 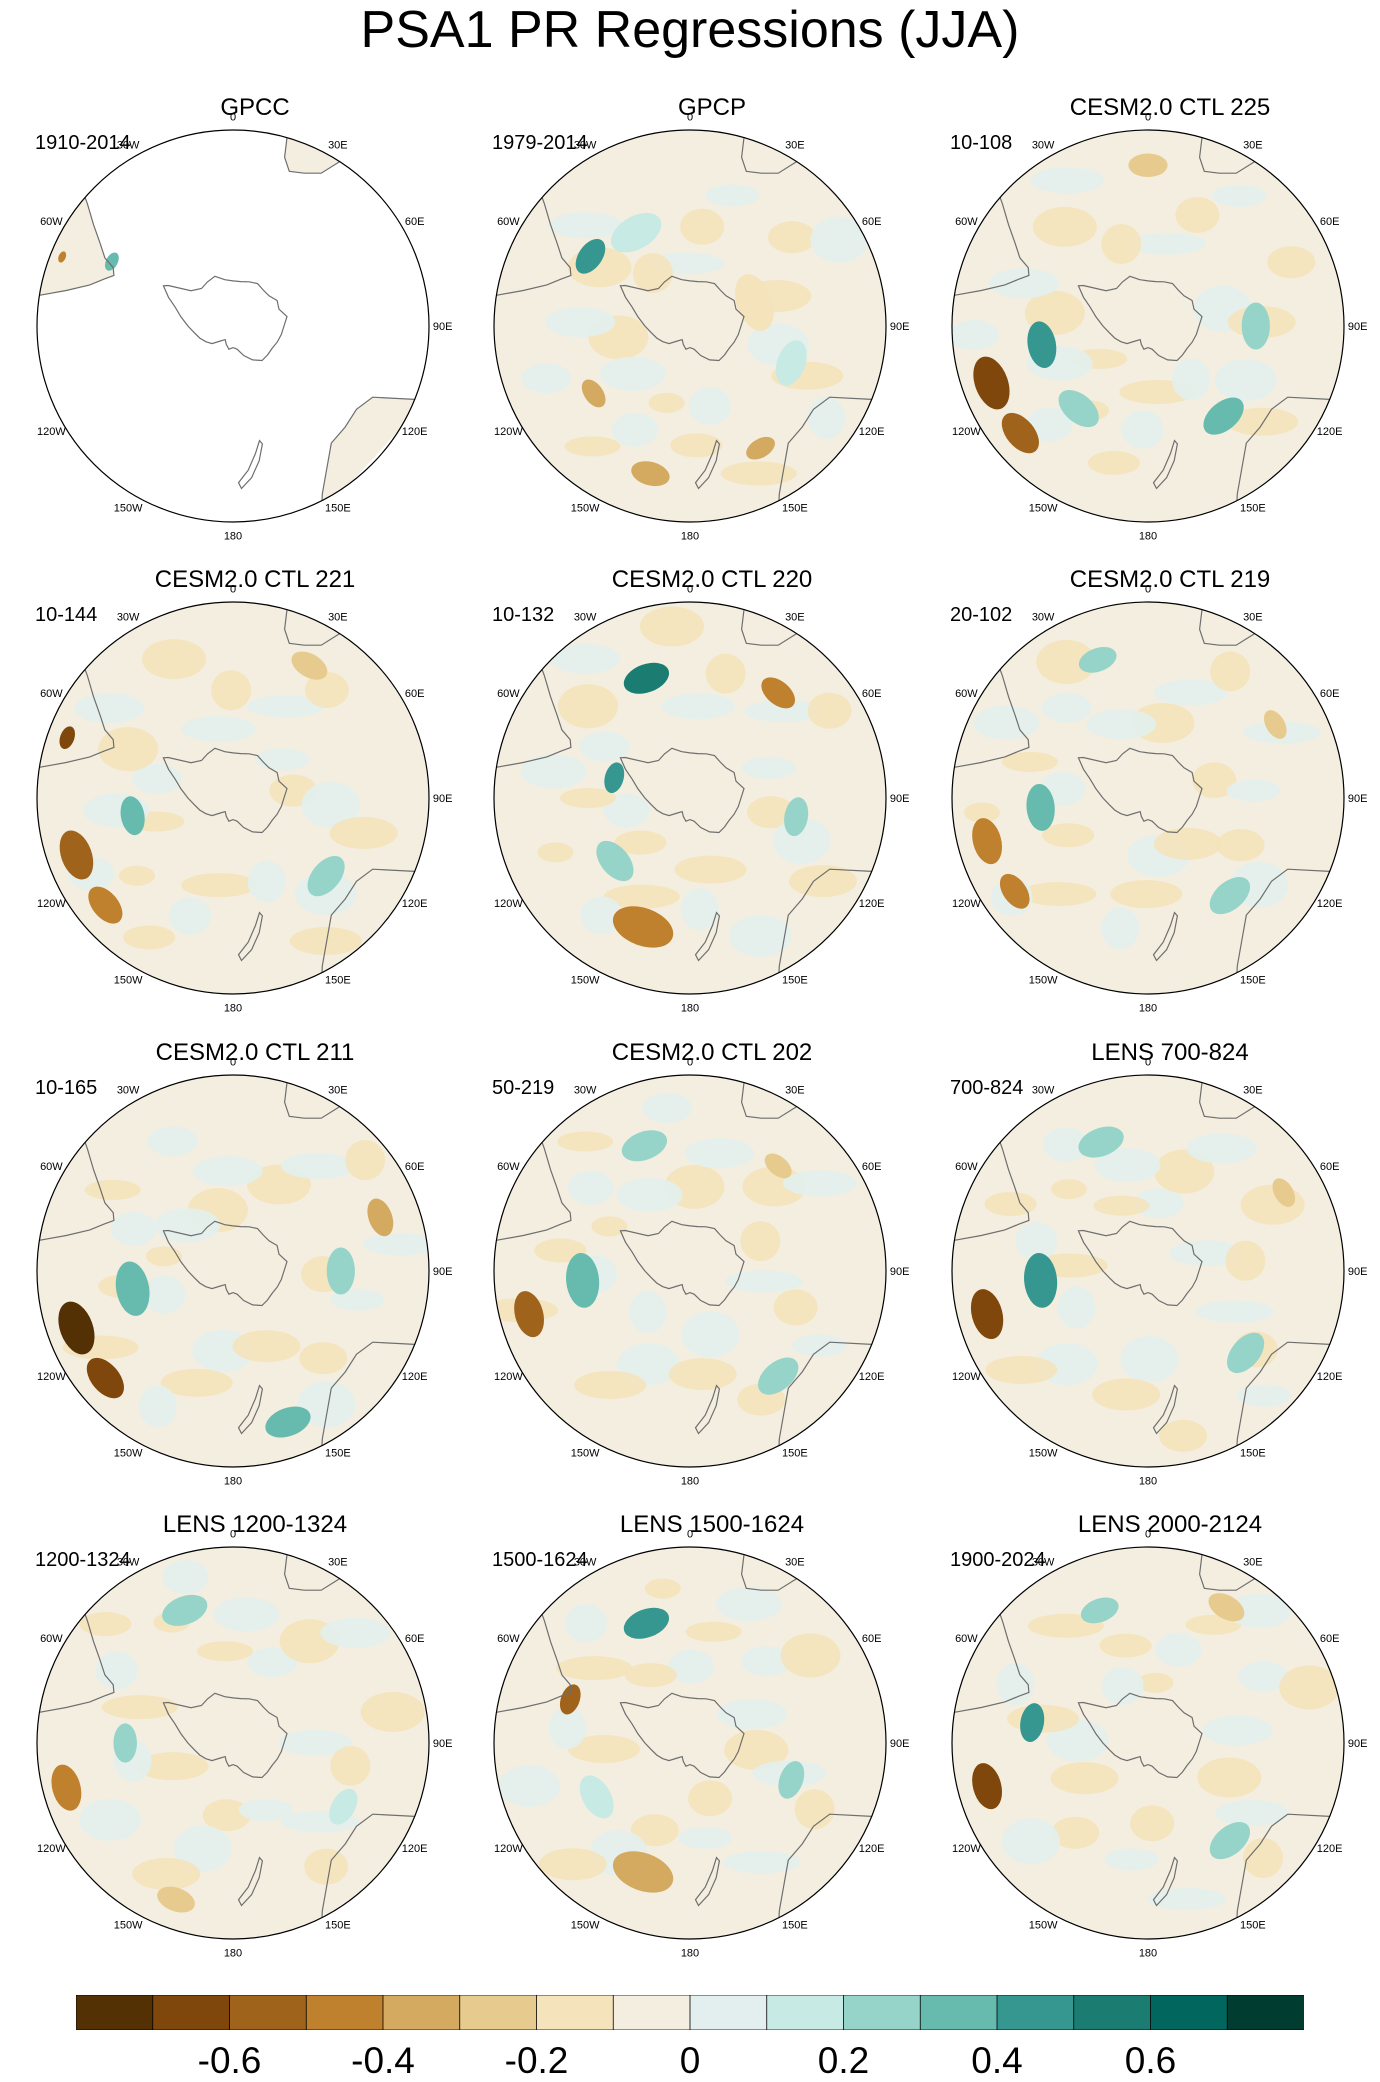 I want to click on panel-period-label: 1500-1624, so click(x=540, y=1560).